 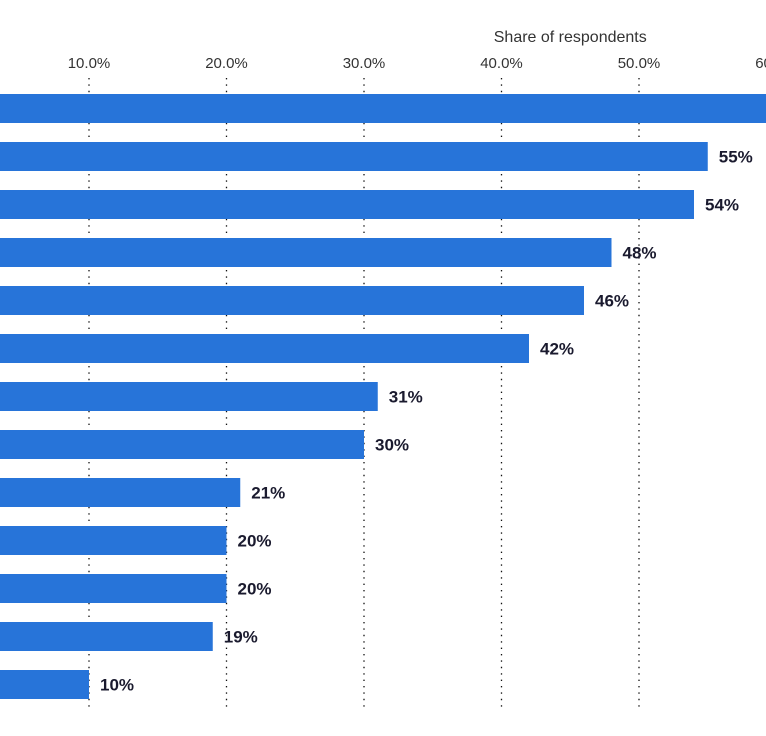 What do you see at coordinates (570, 37) in the screenshot?
I see `x-axis-title: Share of respondents` at bounding box center [570, 37].